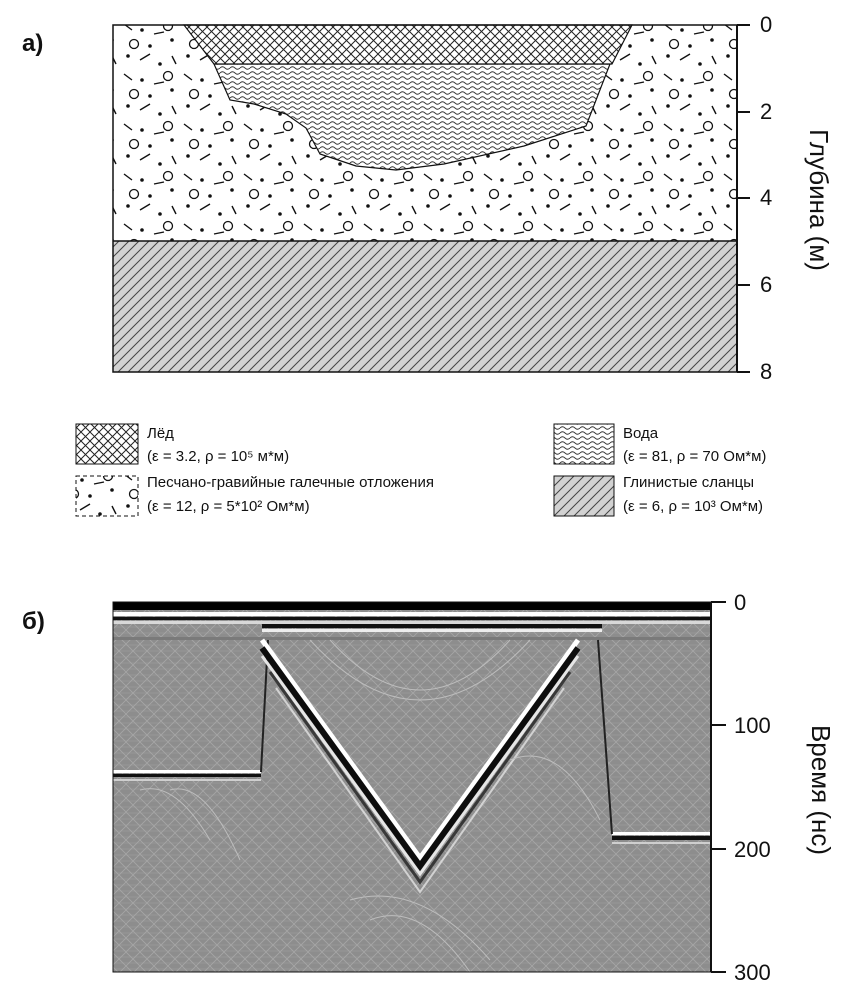  What do you see at coordinates (766, 111) in the screenshot?
I see `depth-tick-label: 2` at bounding box center [766, 111].